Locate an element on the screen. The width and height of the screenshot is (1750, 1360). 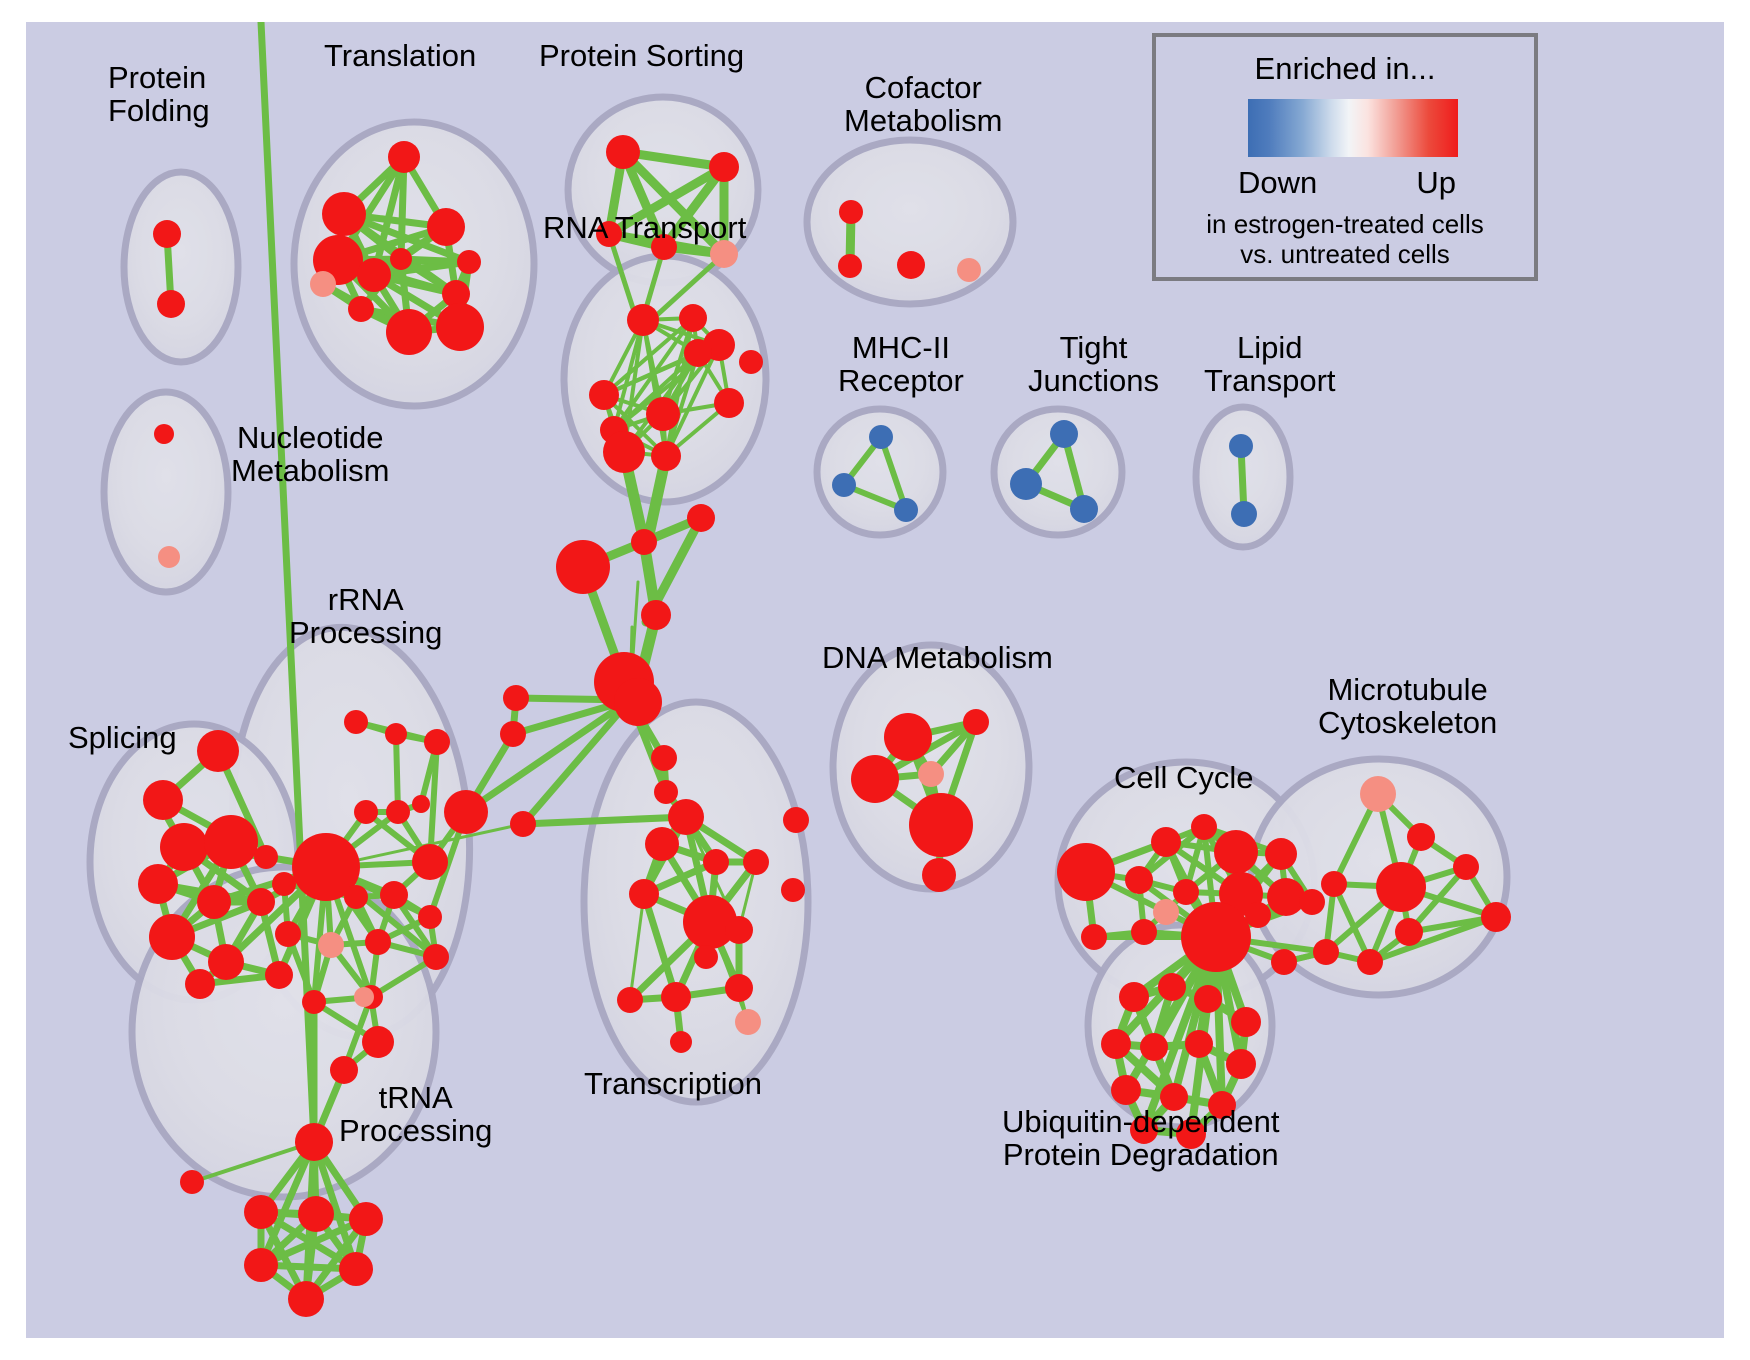
nodes-rrna-processing is located at coordinates (361, 897).